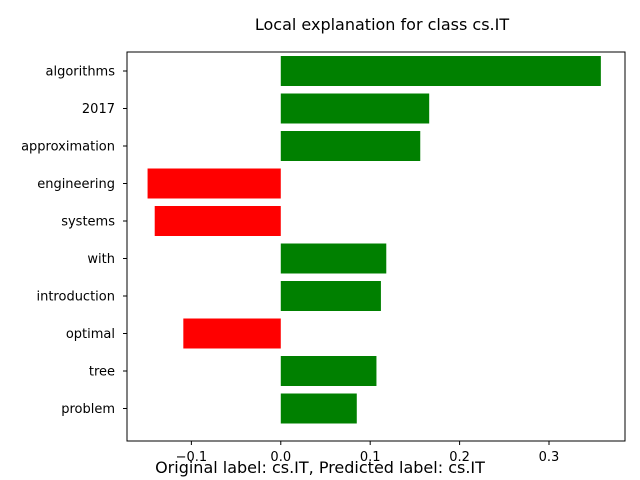  I want to click on y-tick-label-systems: systems, so click(88, 222).